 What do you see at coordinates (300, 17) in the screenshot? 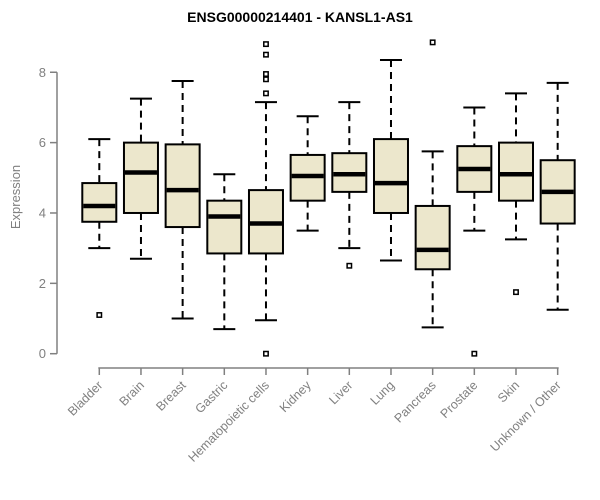
I see `chart-title: ENSG00000214401 - KANSL1-AS1` at bounding box center [300, 17].